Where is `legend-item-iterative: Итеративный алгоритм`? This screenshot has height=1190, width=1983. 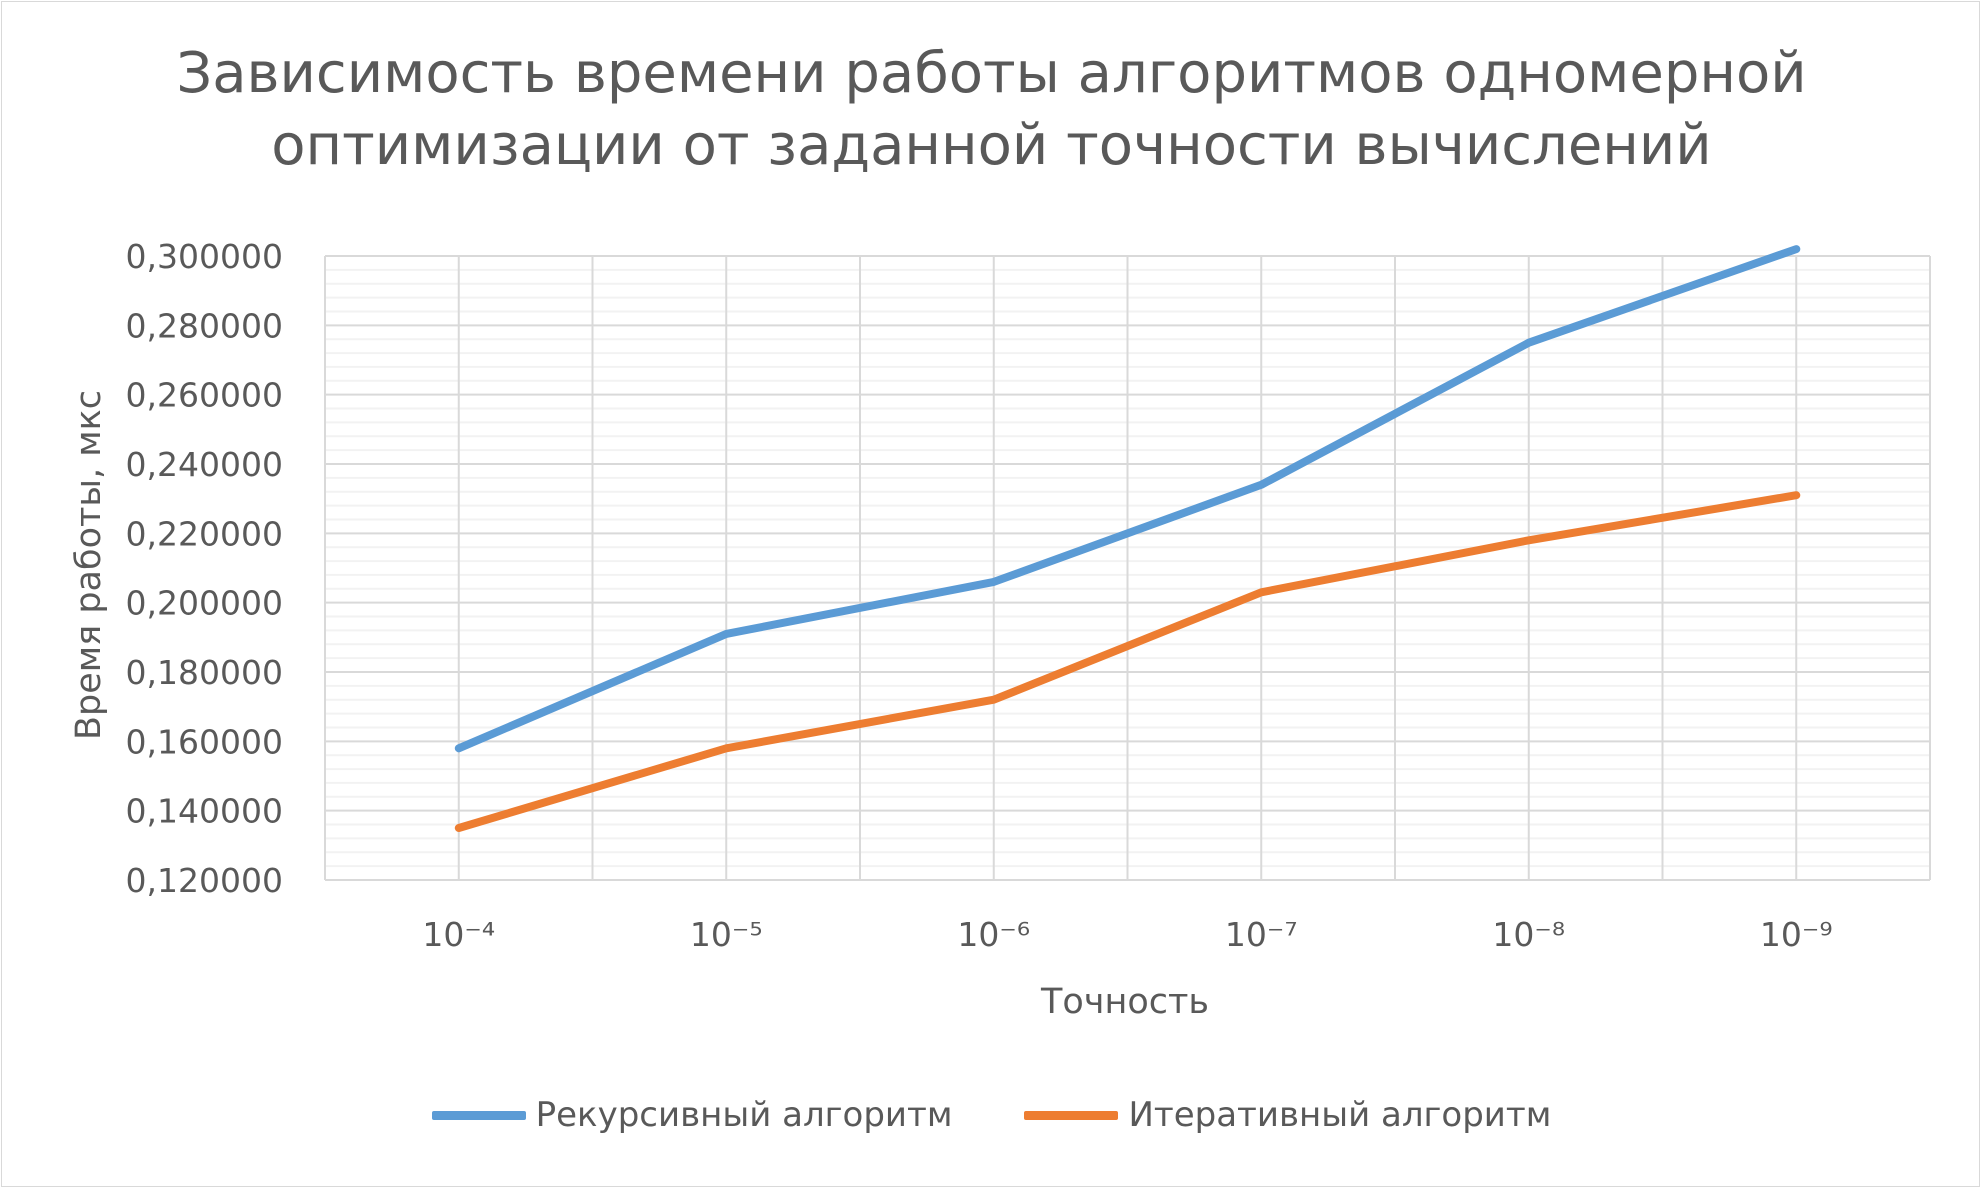
legend-item-iterative: Итеративный алгоритм is located at coordinates (1287, 1115).